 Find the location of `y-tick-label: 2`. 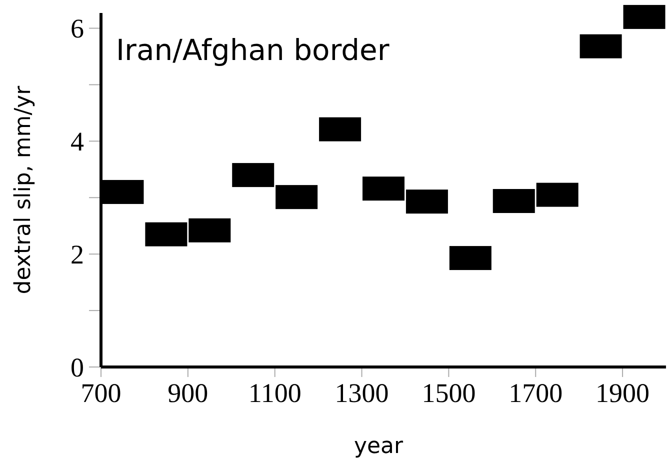

y-tick-label: 2 is located at coordinates (77, 255).